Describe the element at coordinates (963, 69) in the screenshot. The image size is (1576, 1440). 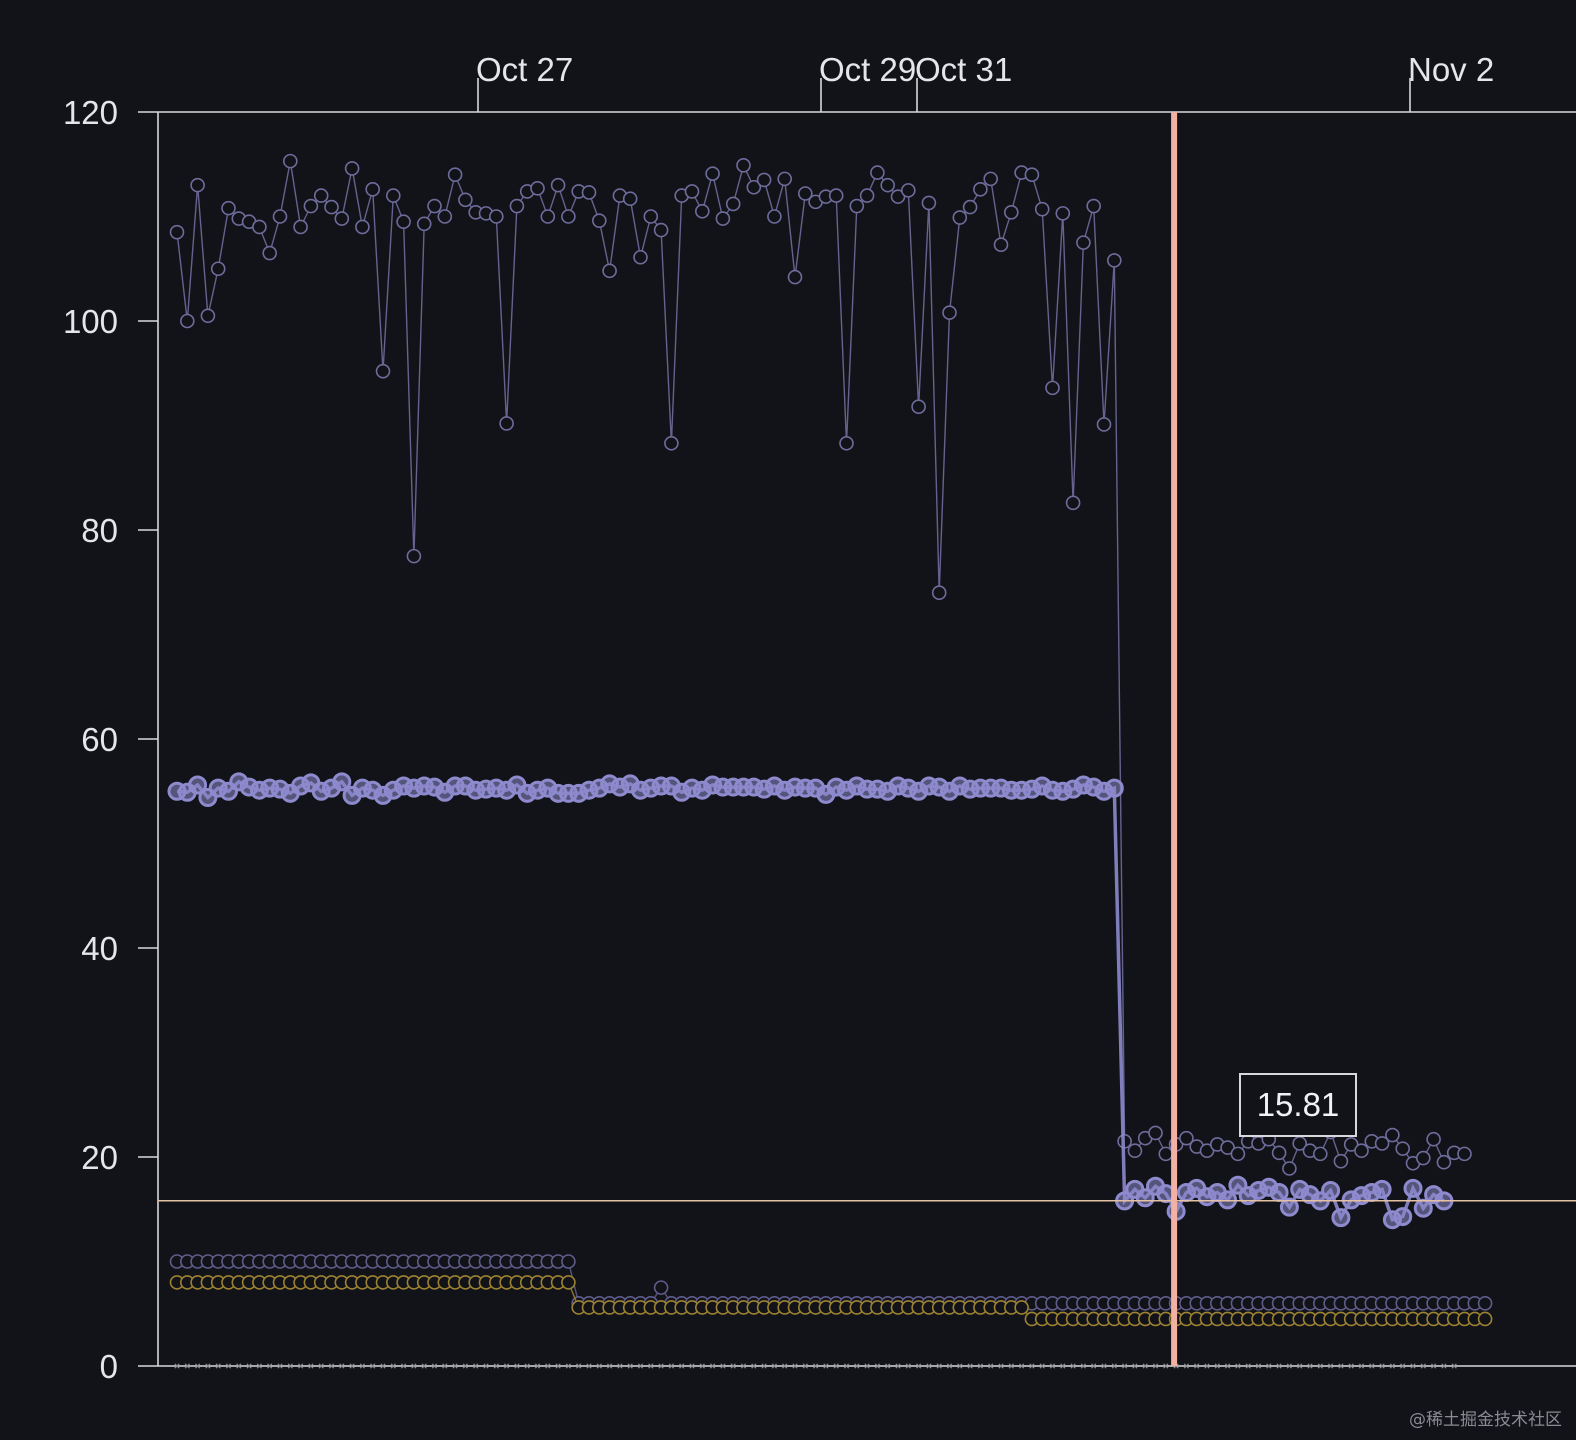
I see `x-tick-label: Oct 31` at that location.